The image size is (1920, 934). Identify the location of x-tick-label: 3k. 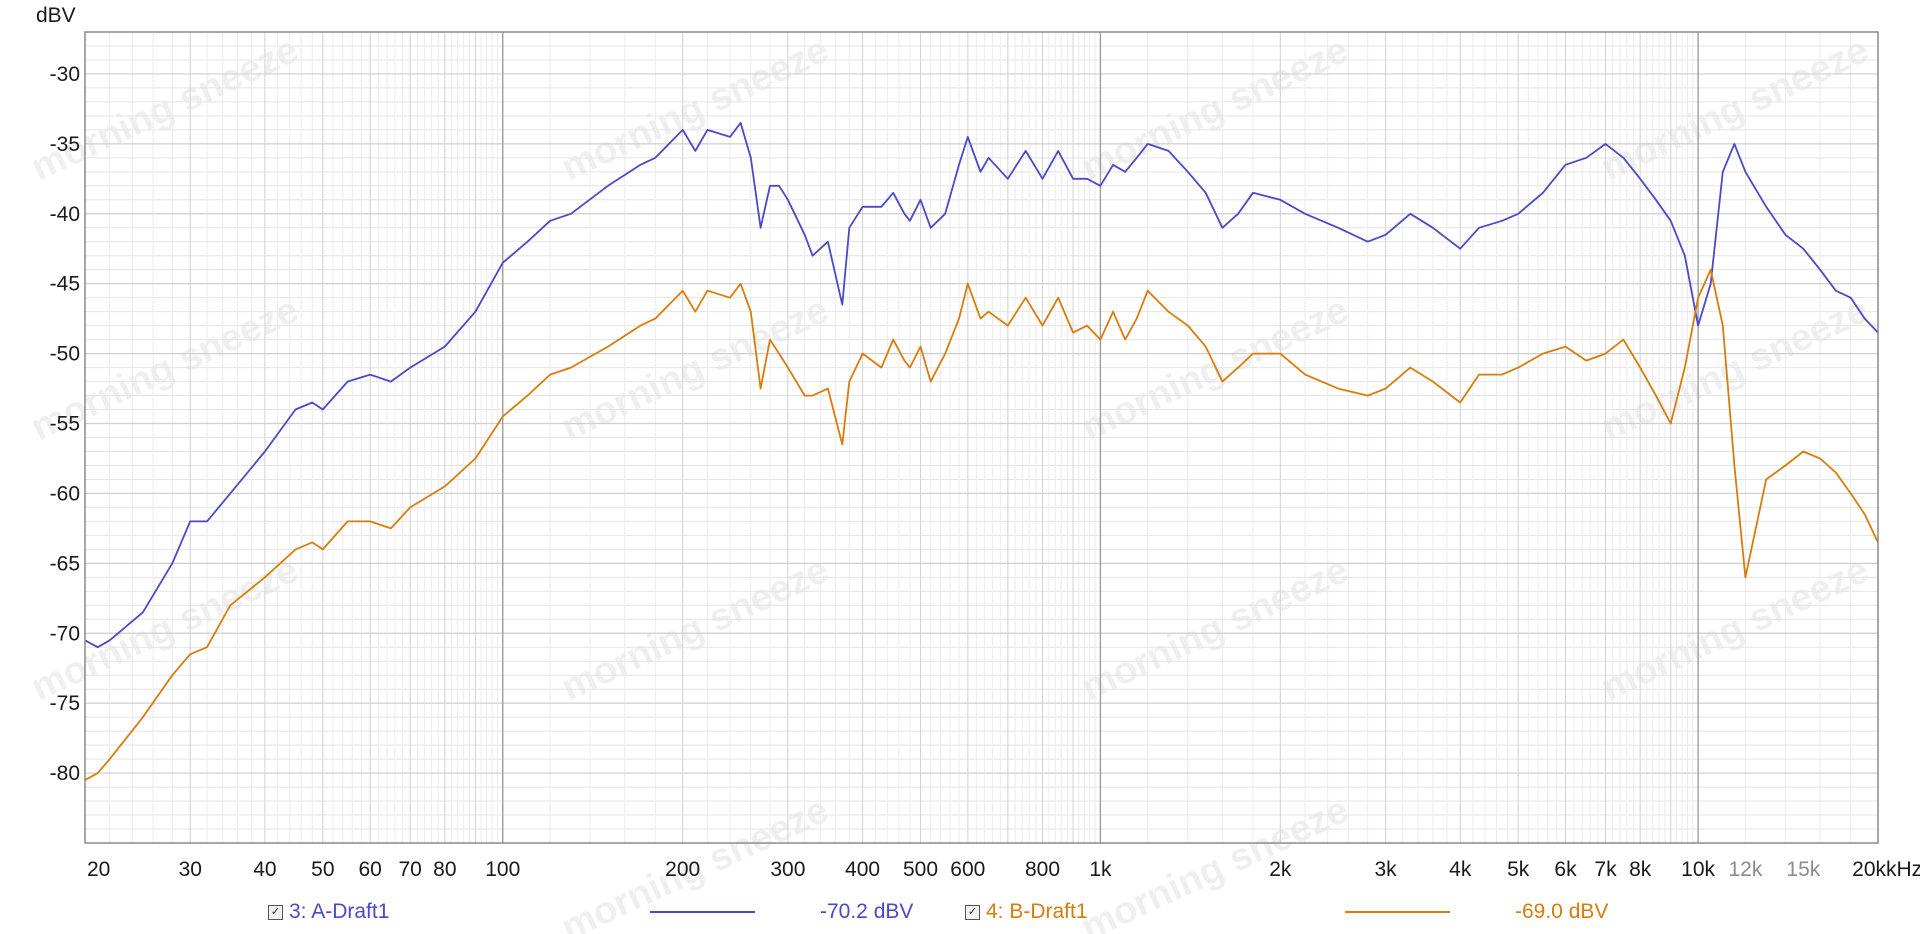
(1385, 869).